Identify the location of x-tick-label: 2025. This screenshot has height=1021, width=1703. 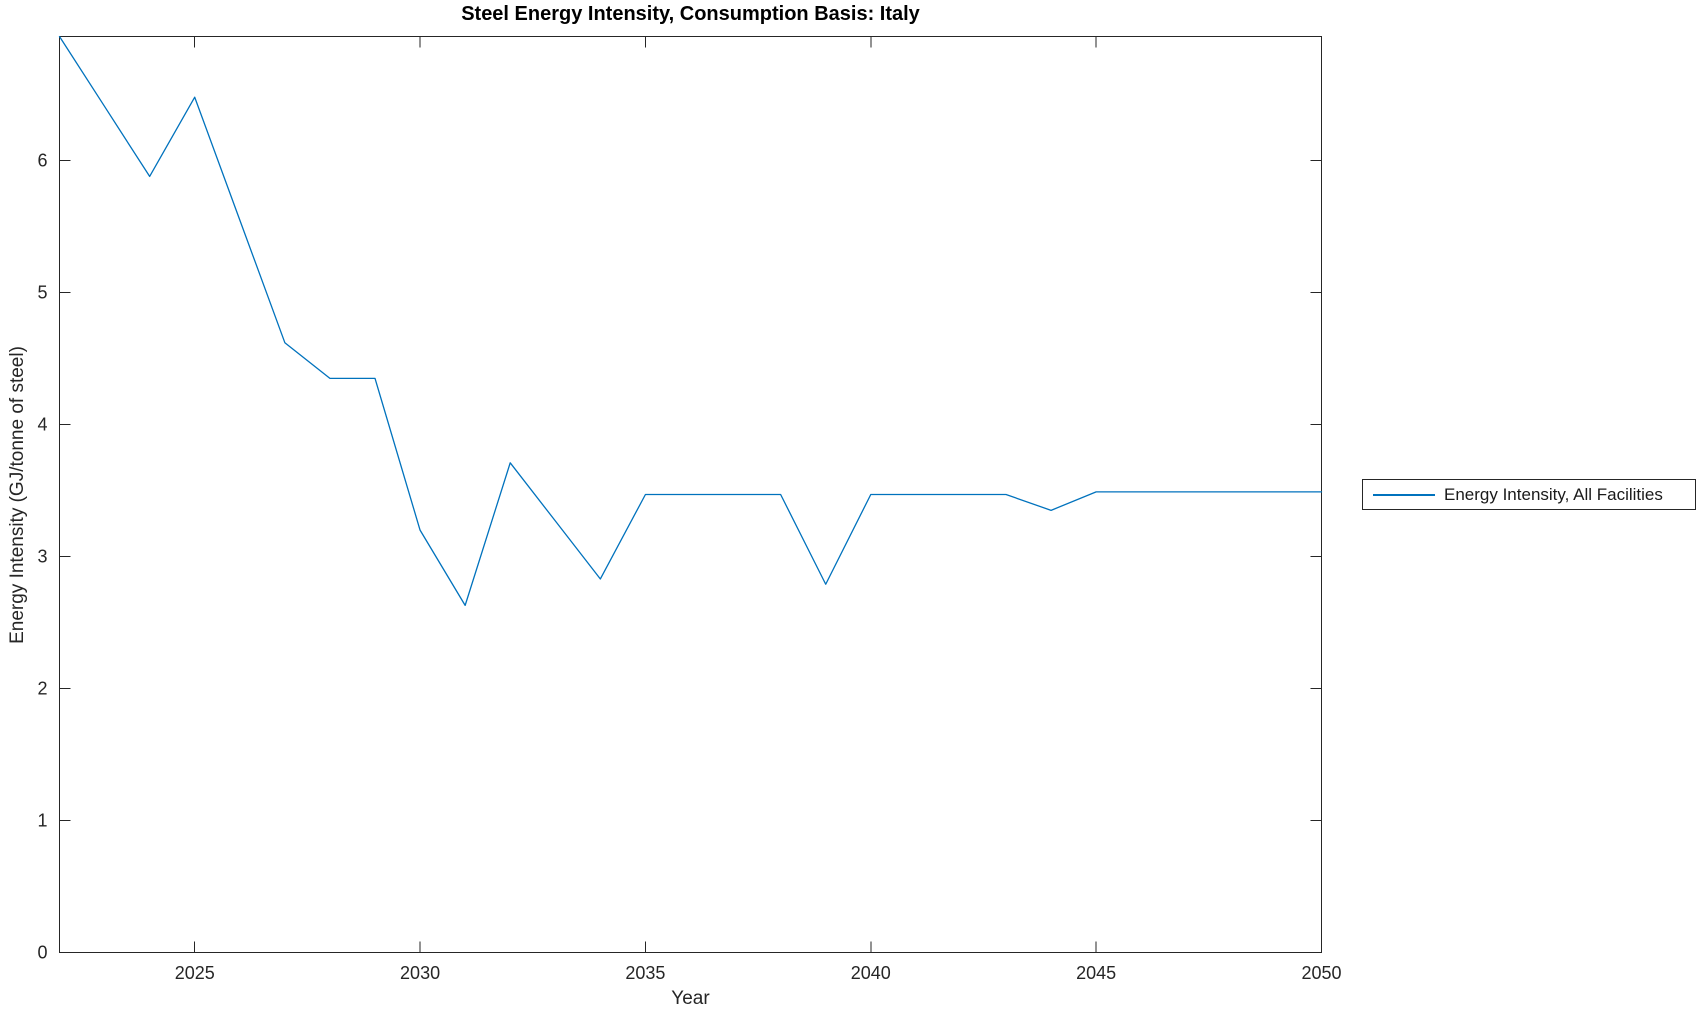
(195, 973).